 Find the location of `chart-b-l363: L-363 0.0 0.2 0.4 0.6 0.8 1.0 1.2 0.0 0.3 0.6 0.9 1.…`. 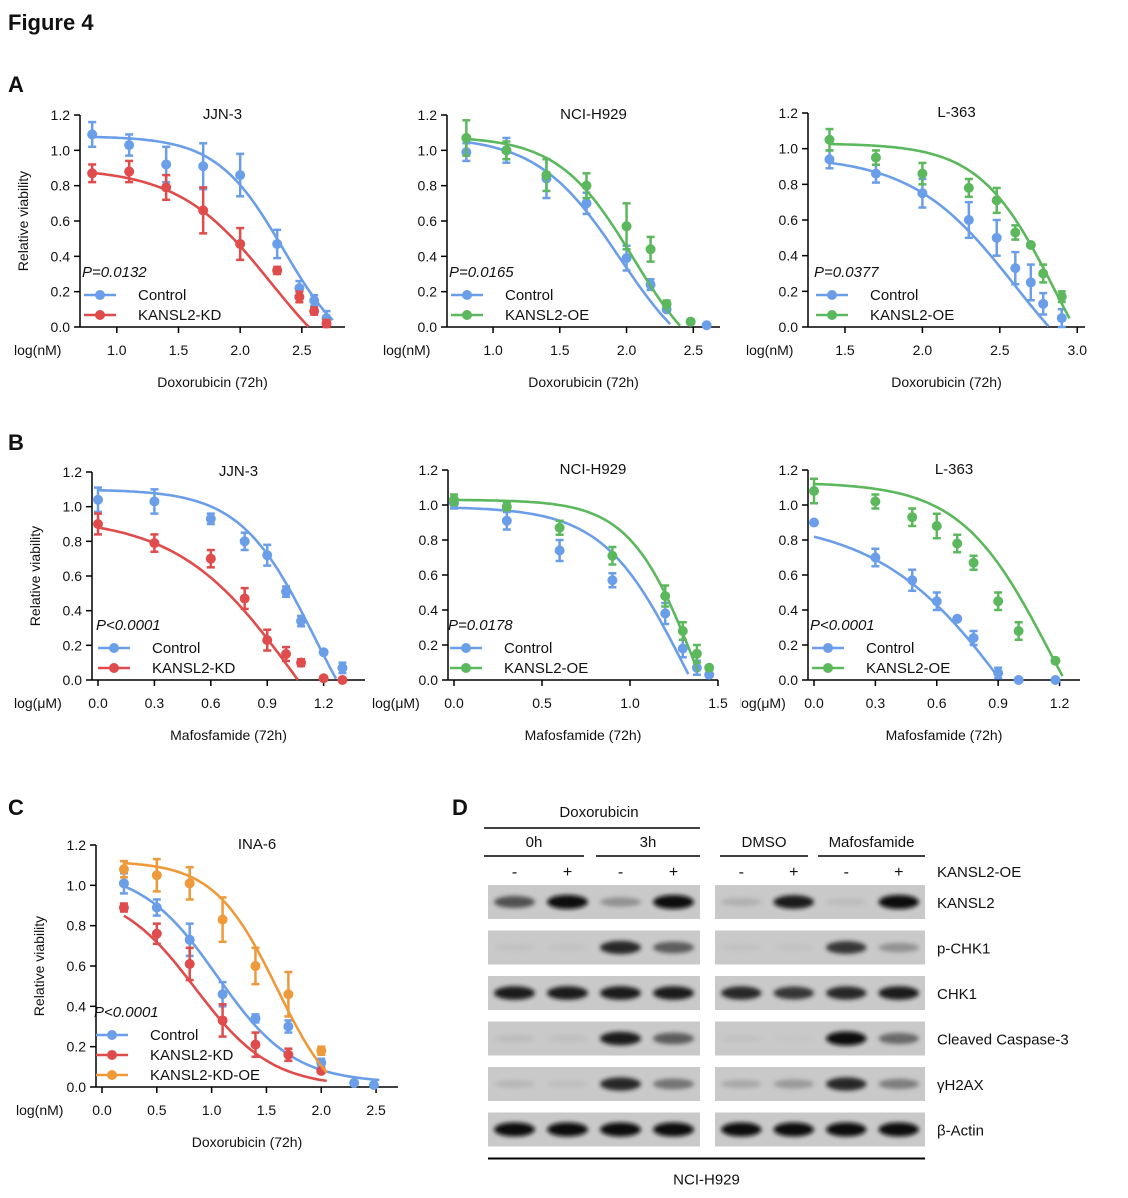

chart-b-l363: L-363 0.0 0.2 0.4 0.6 0.8 1.0 1.2 0.0 0.3 0.6 0.9 1.… is located at coordinates (910, 602).